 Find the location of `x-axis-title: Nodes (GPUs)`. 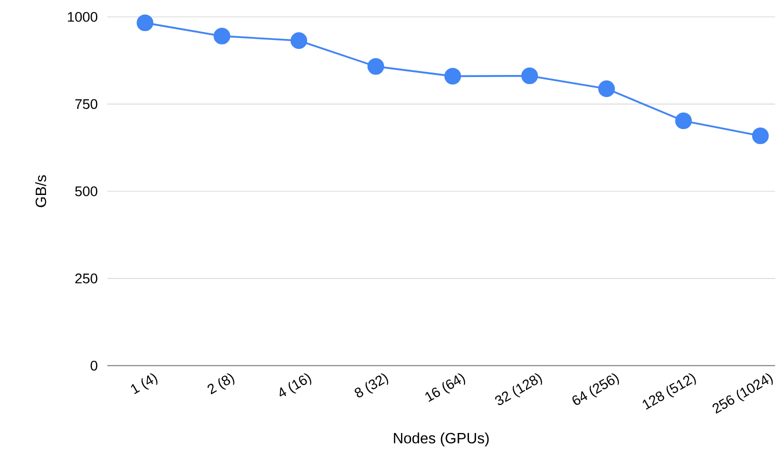

x-axis-title: Nodes (GPUs) is located at coordinates (441, 439).